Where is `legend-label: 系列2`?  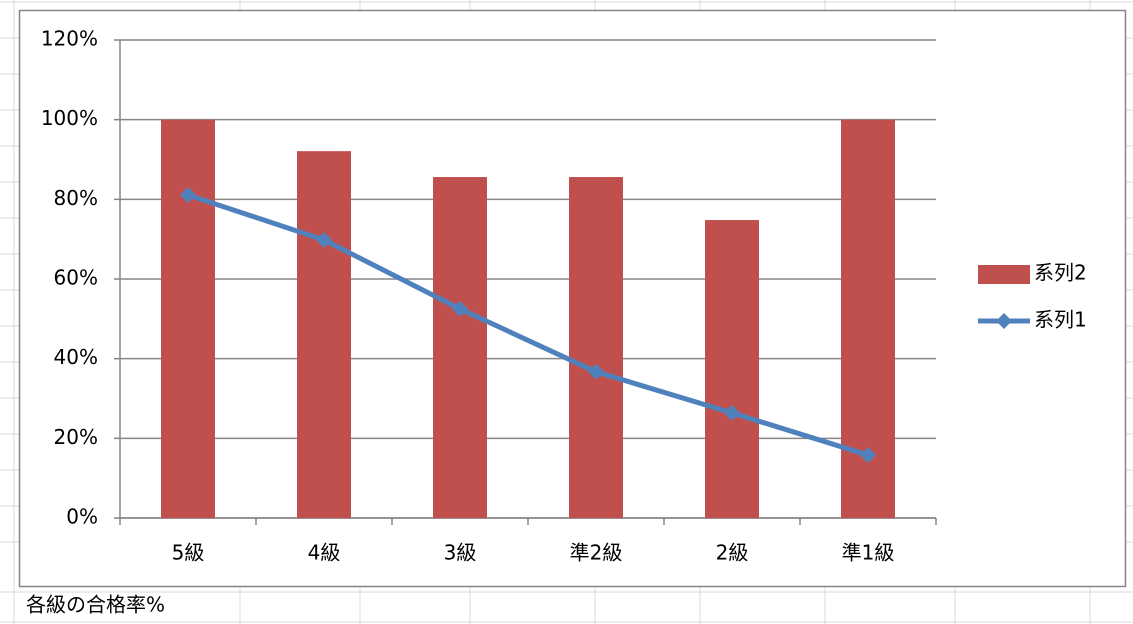 legend-label: 系列2 is located at coordinates (1060, 273).